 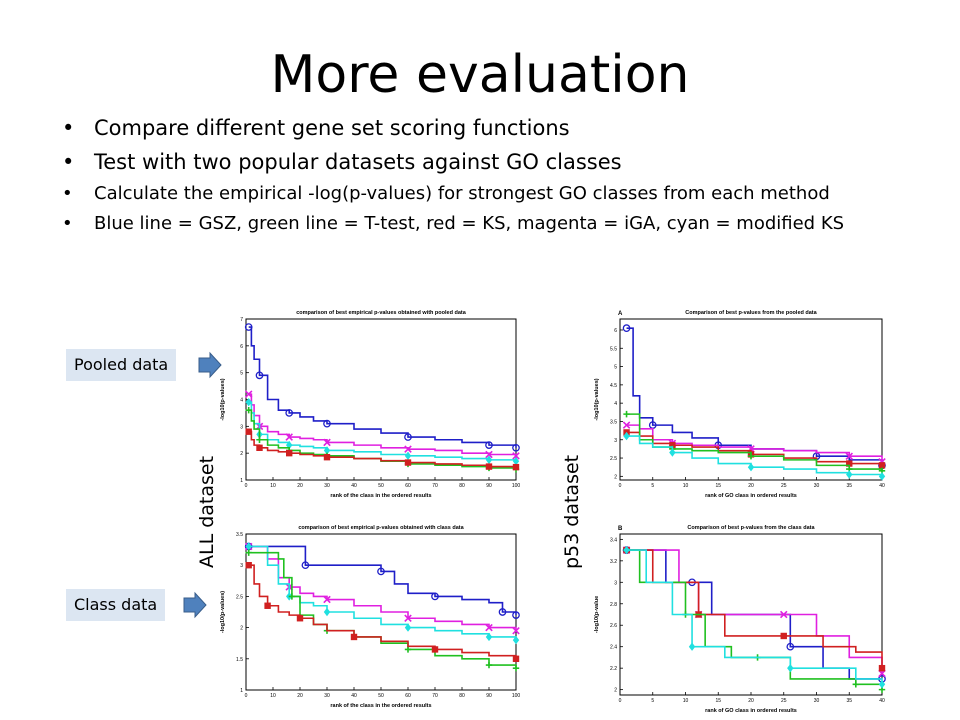 What do you see at coordinates (613, 648) in the screenshot?
I see `y-tick-label: 2.4` at bounding box center [613, 648].